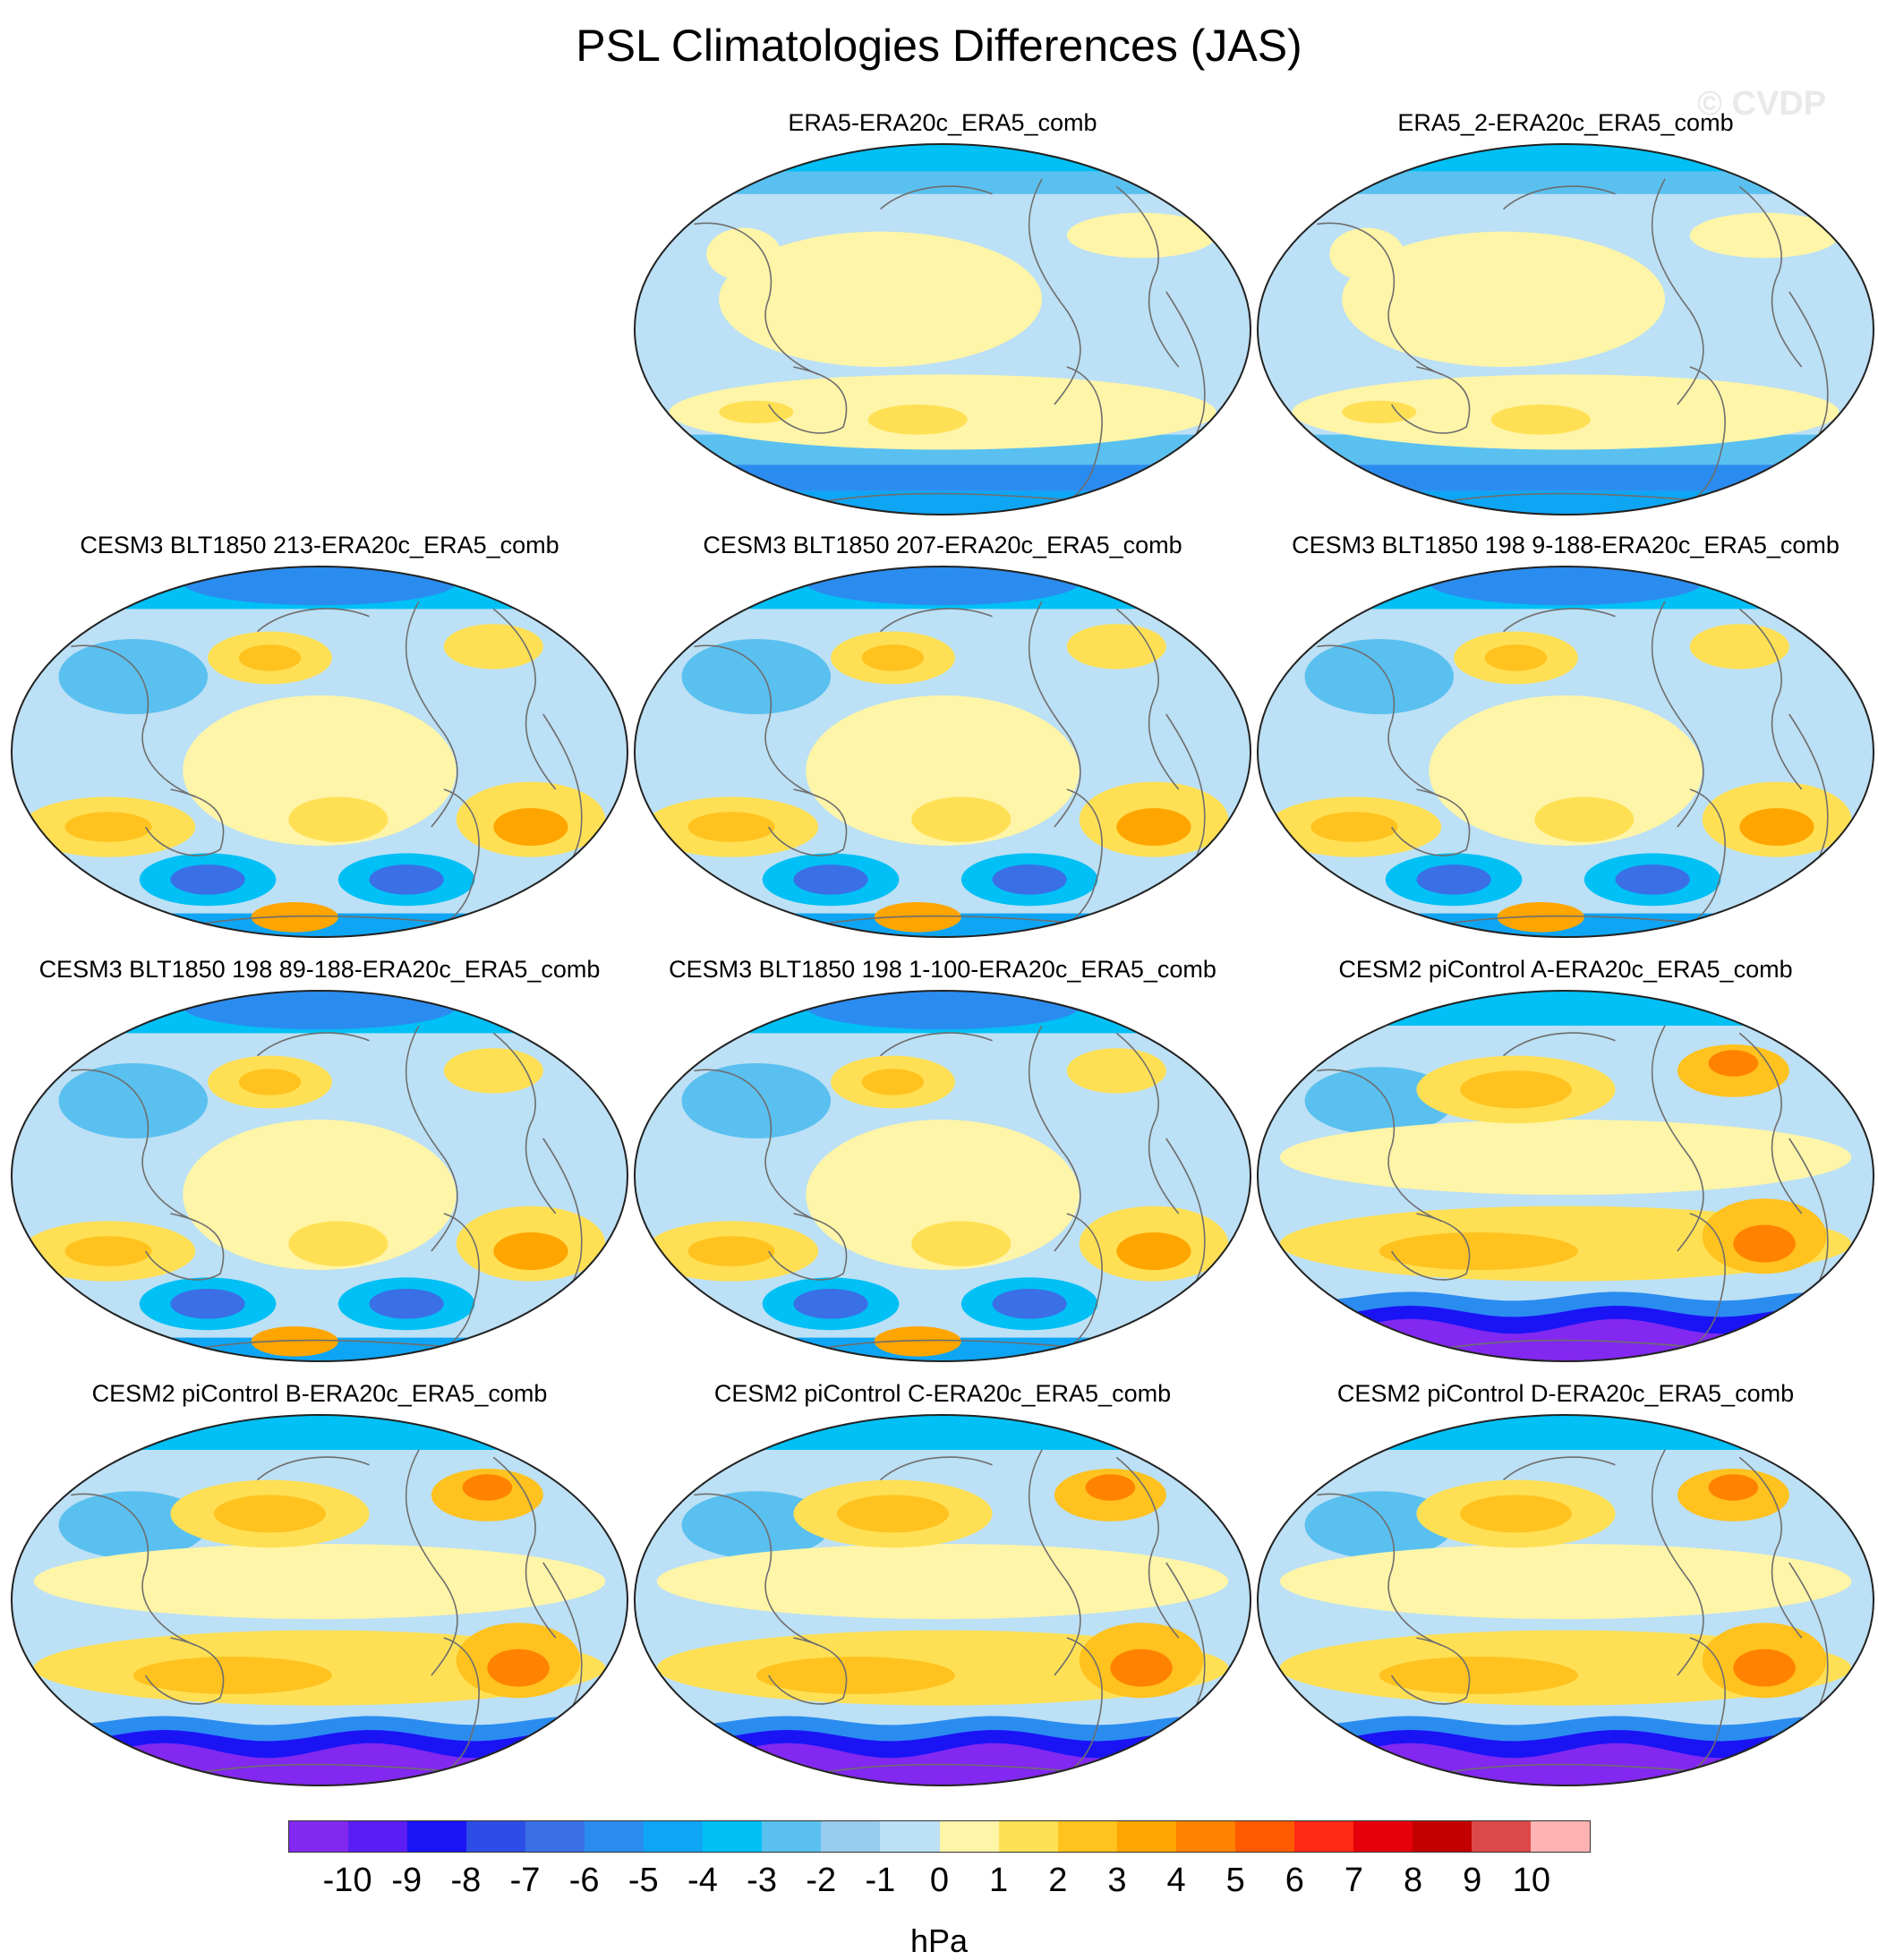 The width and height of the screenshot is (1878, 1960). I want to click on colorbar-tick-label: 1, so click(999, 1880).